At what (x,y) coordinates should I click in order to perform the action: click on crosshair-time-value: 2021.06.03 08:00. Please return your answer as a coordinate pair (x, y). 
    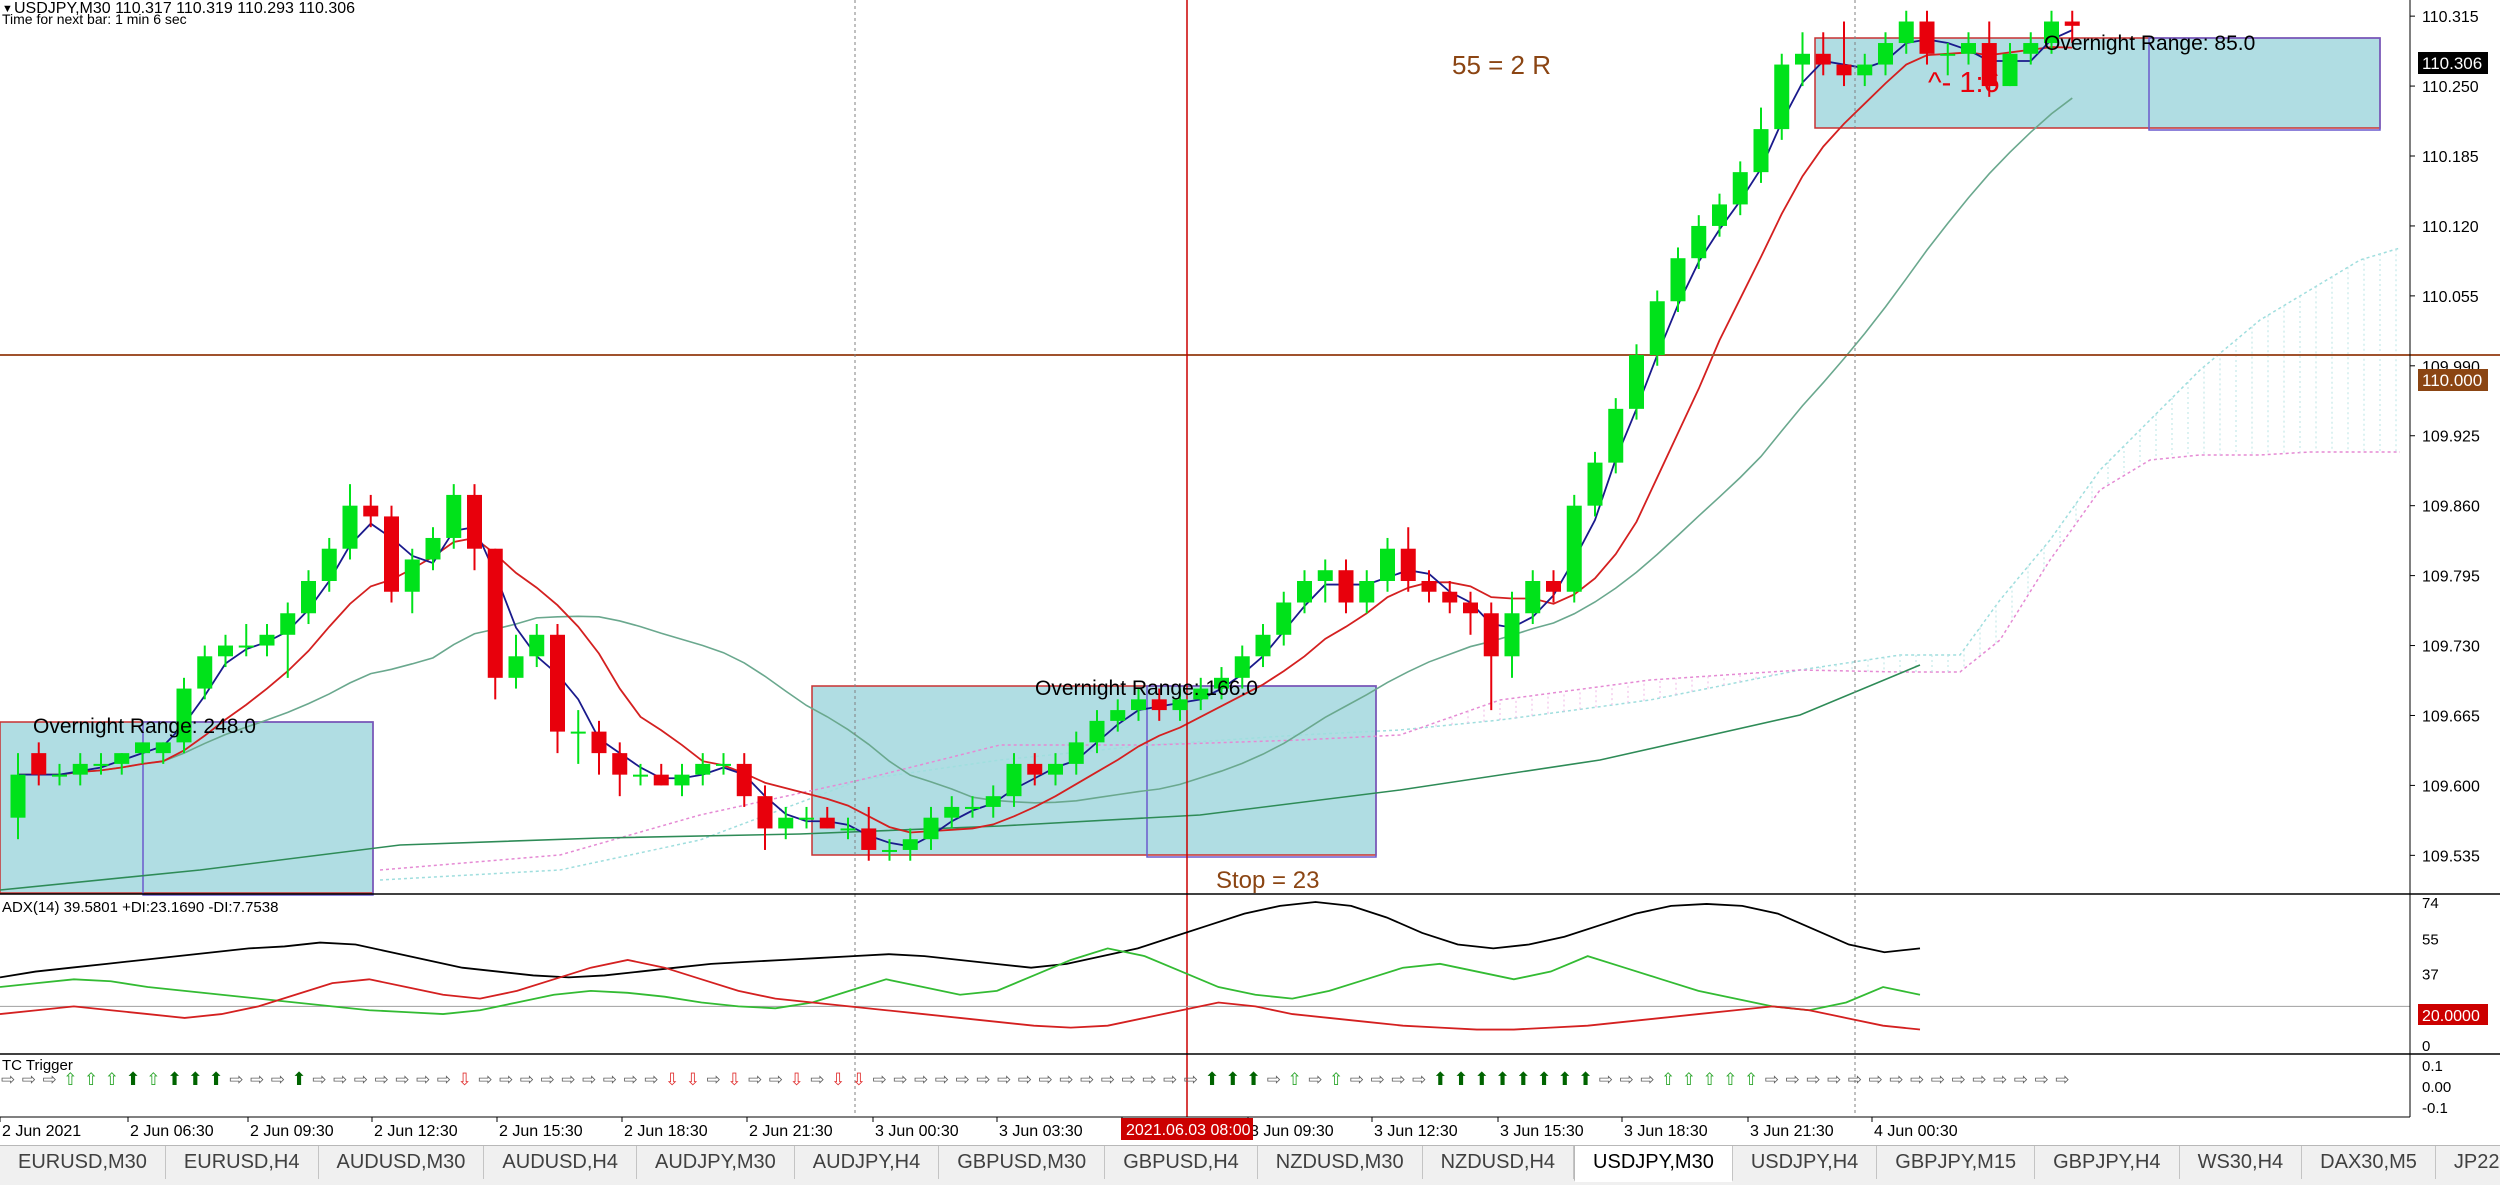
    Looking at the image, I should click on (1188, 1130).